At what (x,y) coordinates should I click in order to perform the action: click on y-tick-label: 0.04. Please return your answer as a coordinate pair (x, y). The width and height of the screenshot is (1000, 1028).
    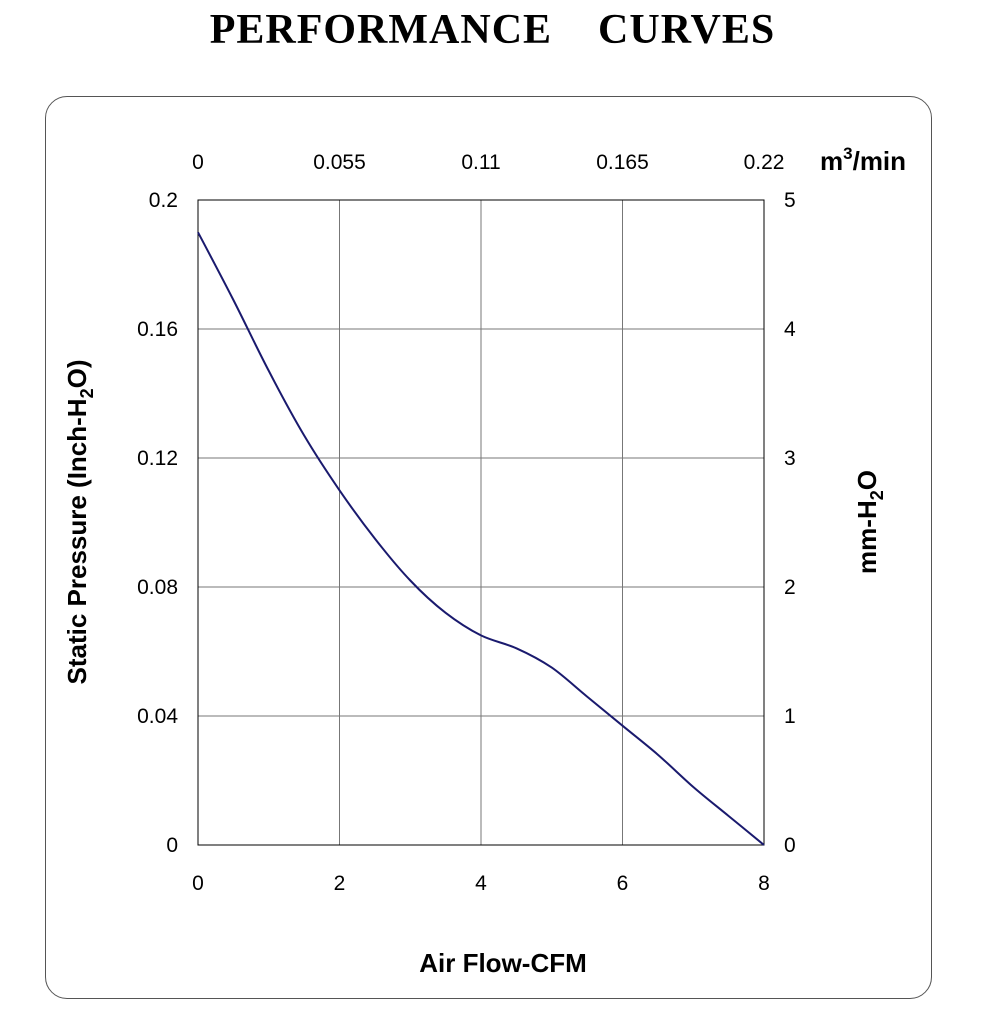
    Looking at the image, I should click on (157, 716).